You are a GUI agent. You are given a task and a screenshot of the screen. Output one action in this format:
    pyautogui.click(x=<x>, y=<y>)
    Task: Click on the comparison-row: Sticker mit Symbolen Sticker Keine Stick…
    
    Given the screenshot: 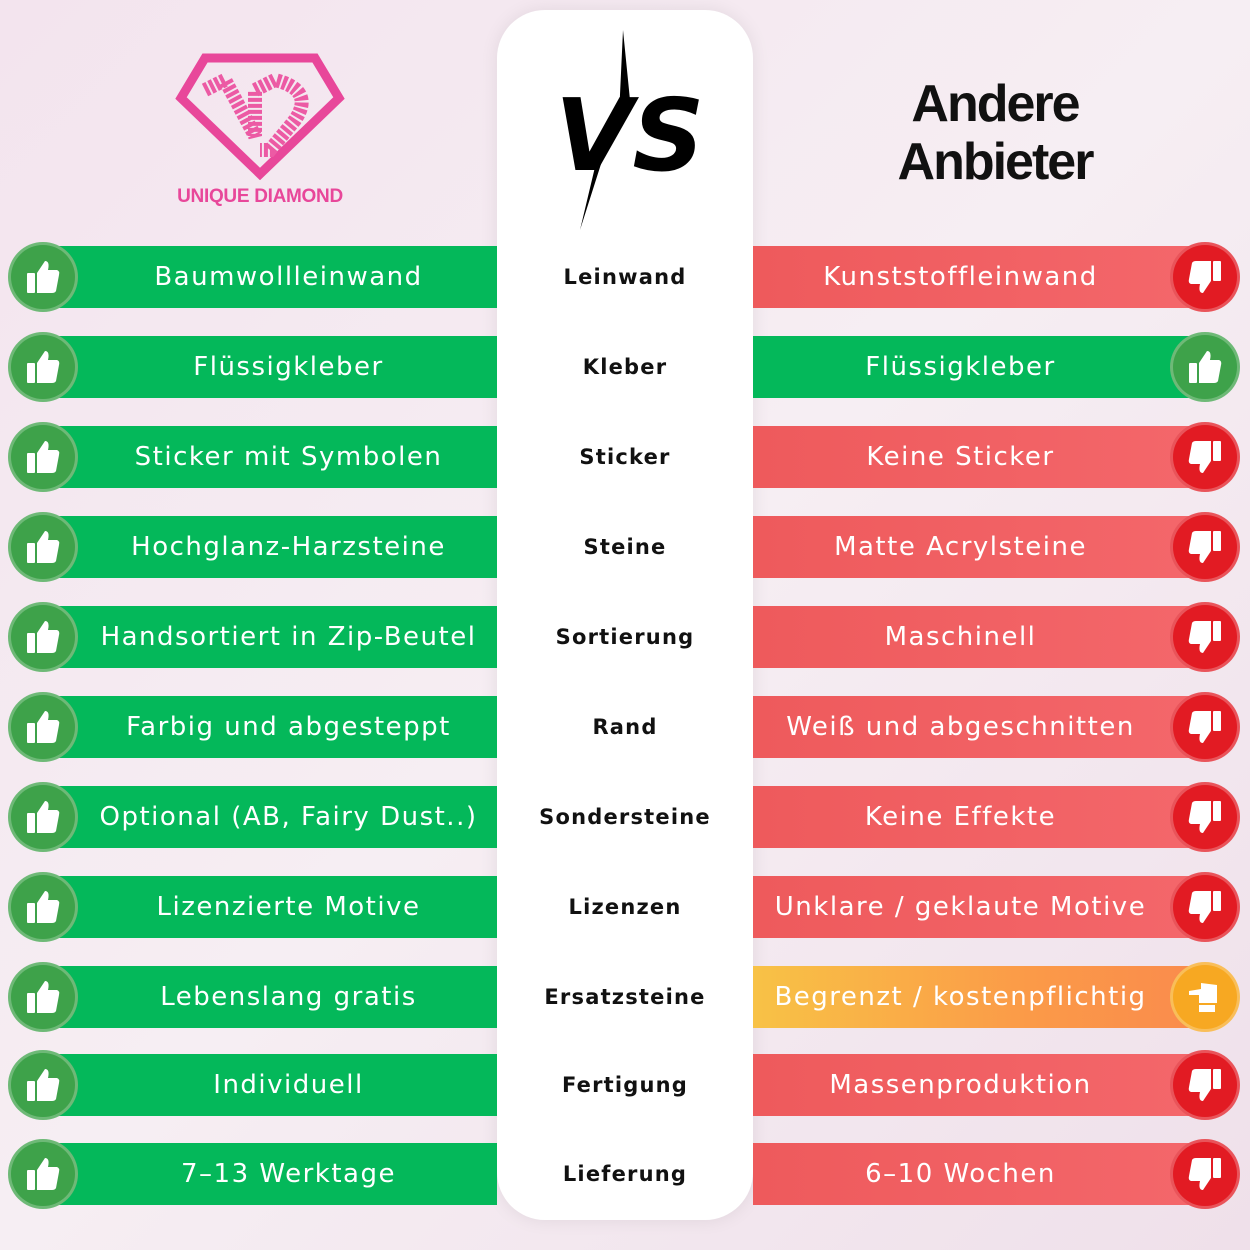 What is the action you would take?
    pyautogui.click(x=625, y=457)
    